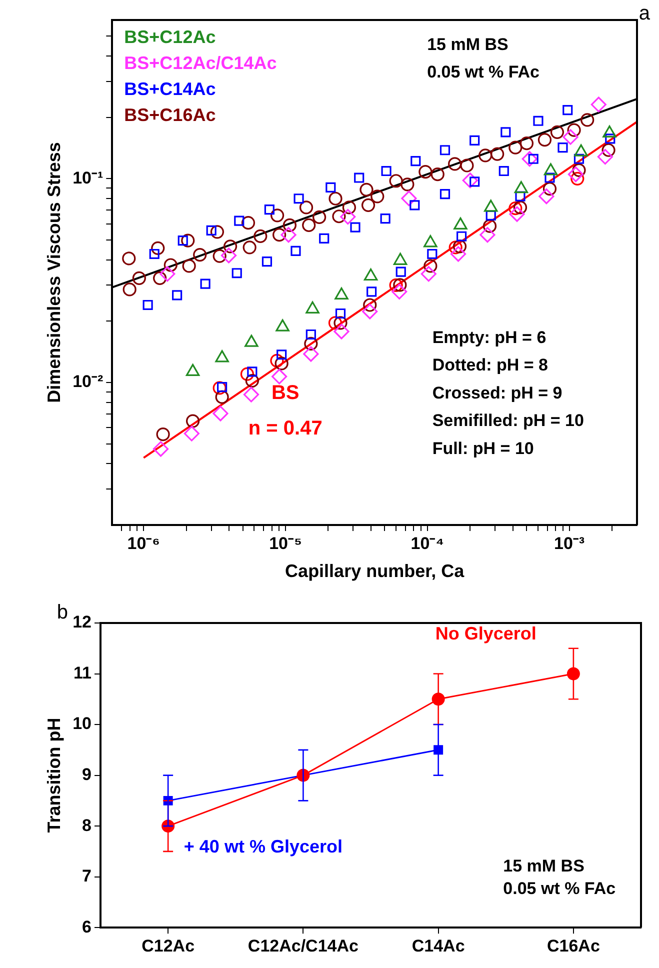 Image resolution: width=659 pixels, height=968 pixels. I want to click on chart-title: a, so click(644, 13).